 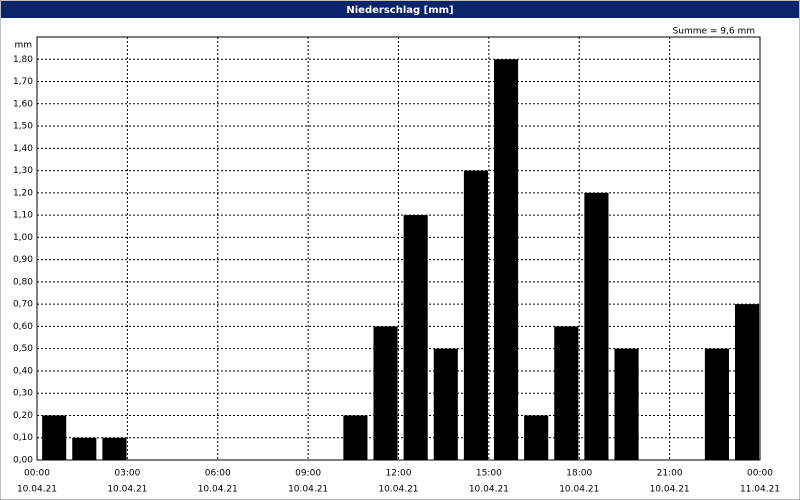 I want to click on y-tick-label: 1,30, so click(x=23, y=171).